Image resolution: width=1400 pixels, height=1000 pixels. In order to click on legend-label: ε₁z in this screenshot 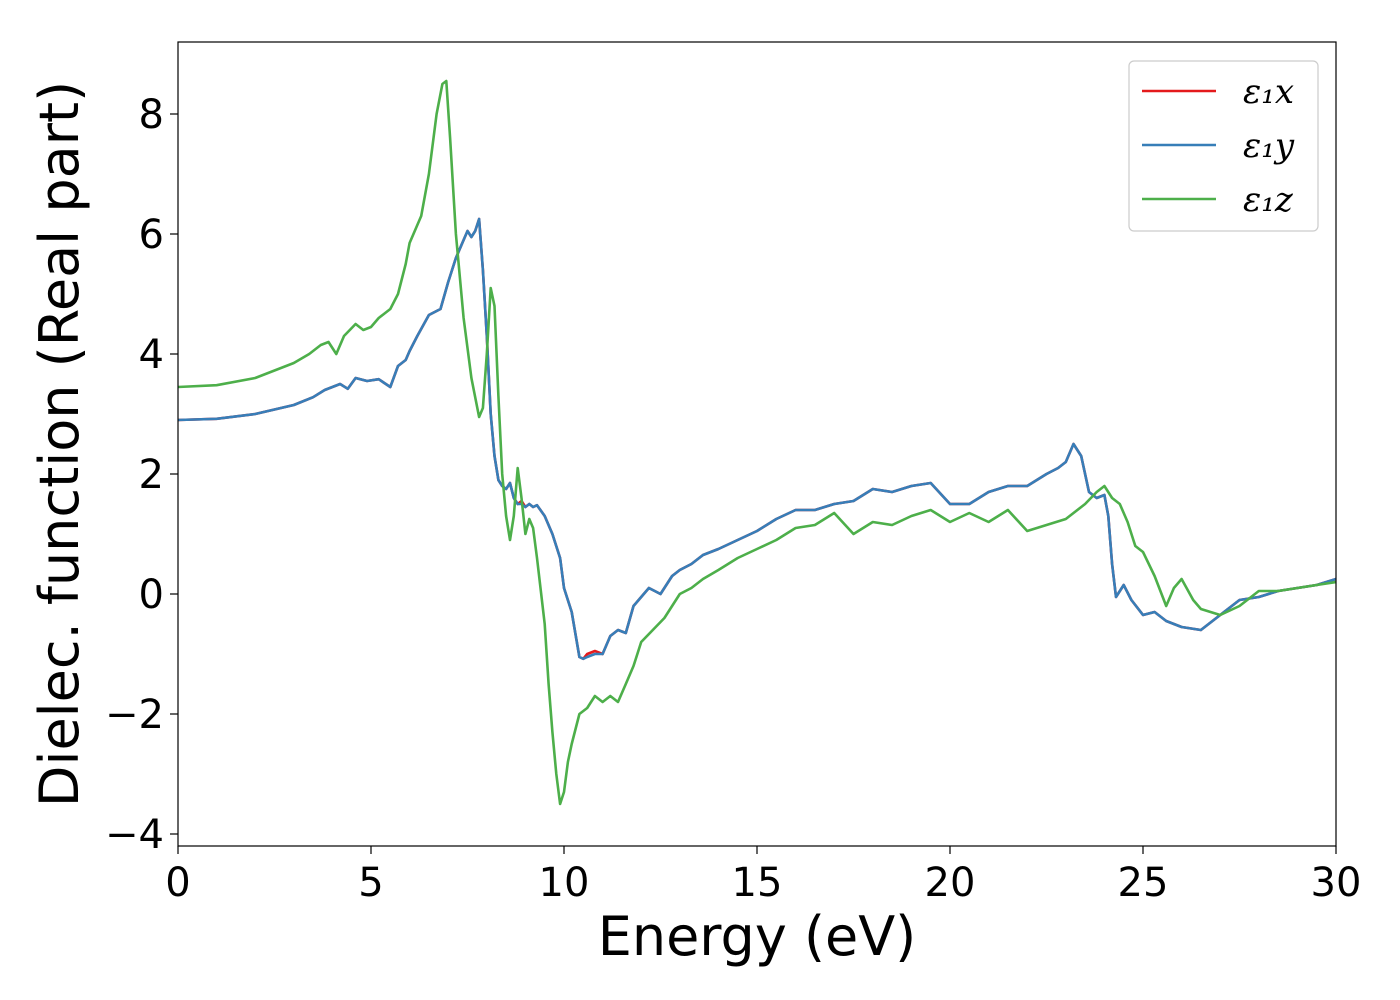, I will do `click(1268, 200)`.